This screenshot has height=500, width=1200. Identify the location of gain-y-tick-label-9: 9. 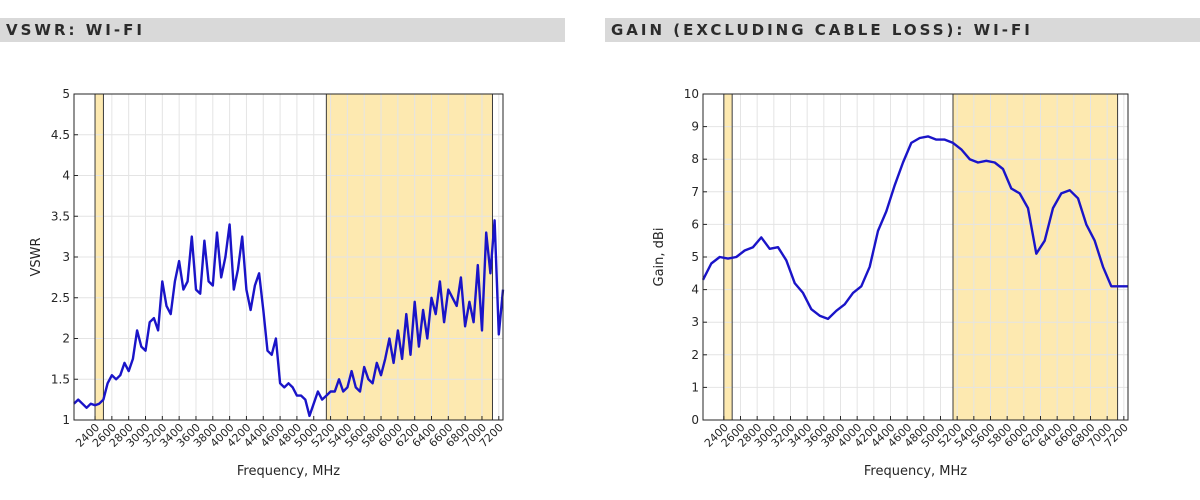
(695, 127).